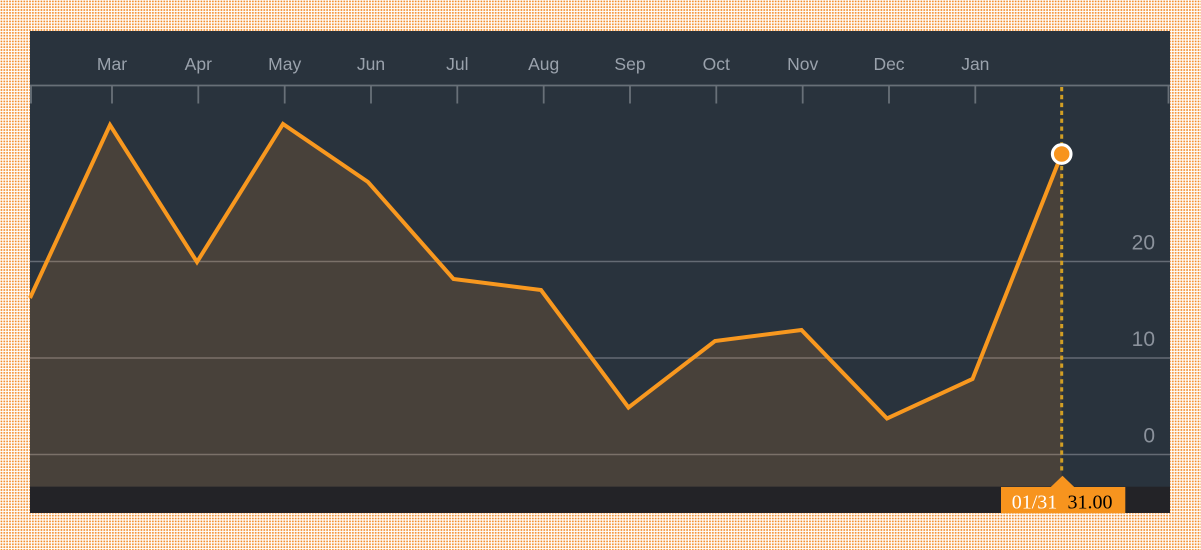  I want to click on svg-text: 31.00, so click(1090, 502).